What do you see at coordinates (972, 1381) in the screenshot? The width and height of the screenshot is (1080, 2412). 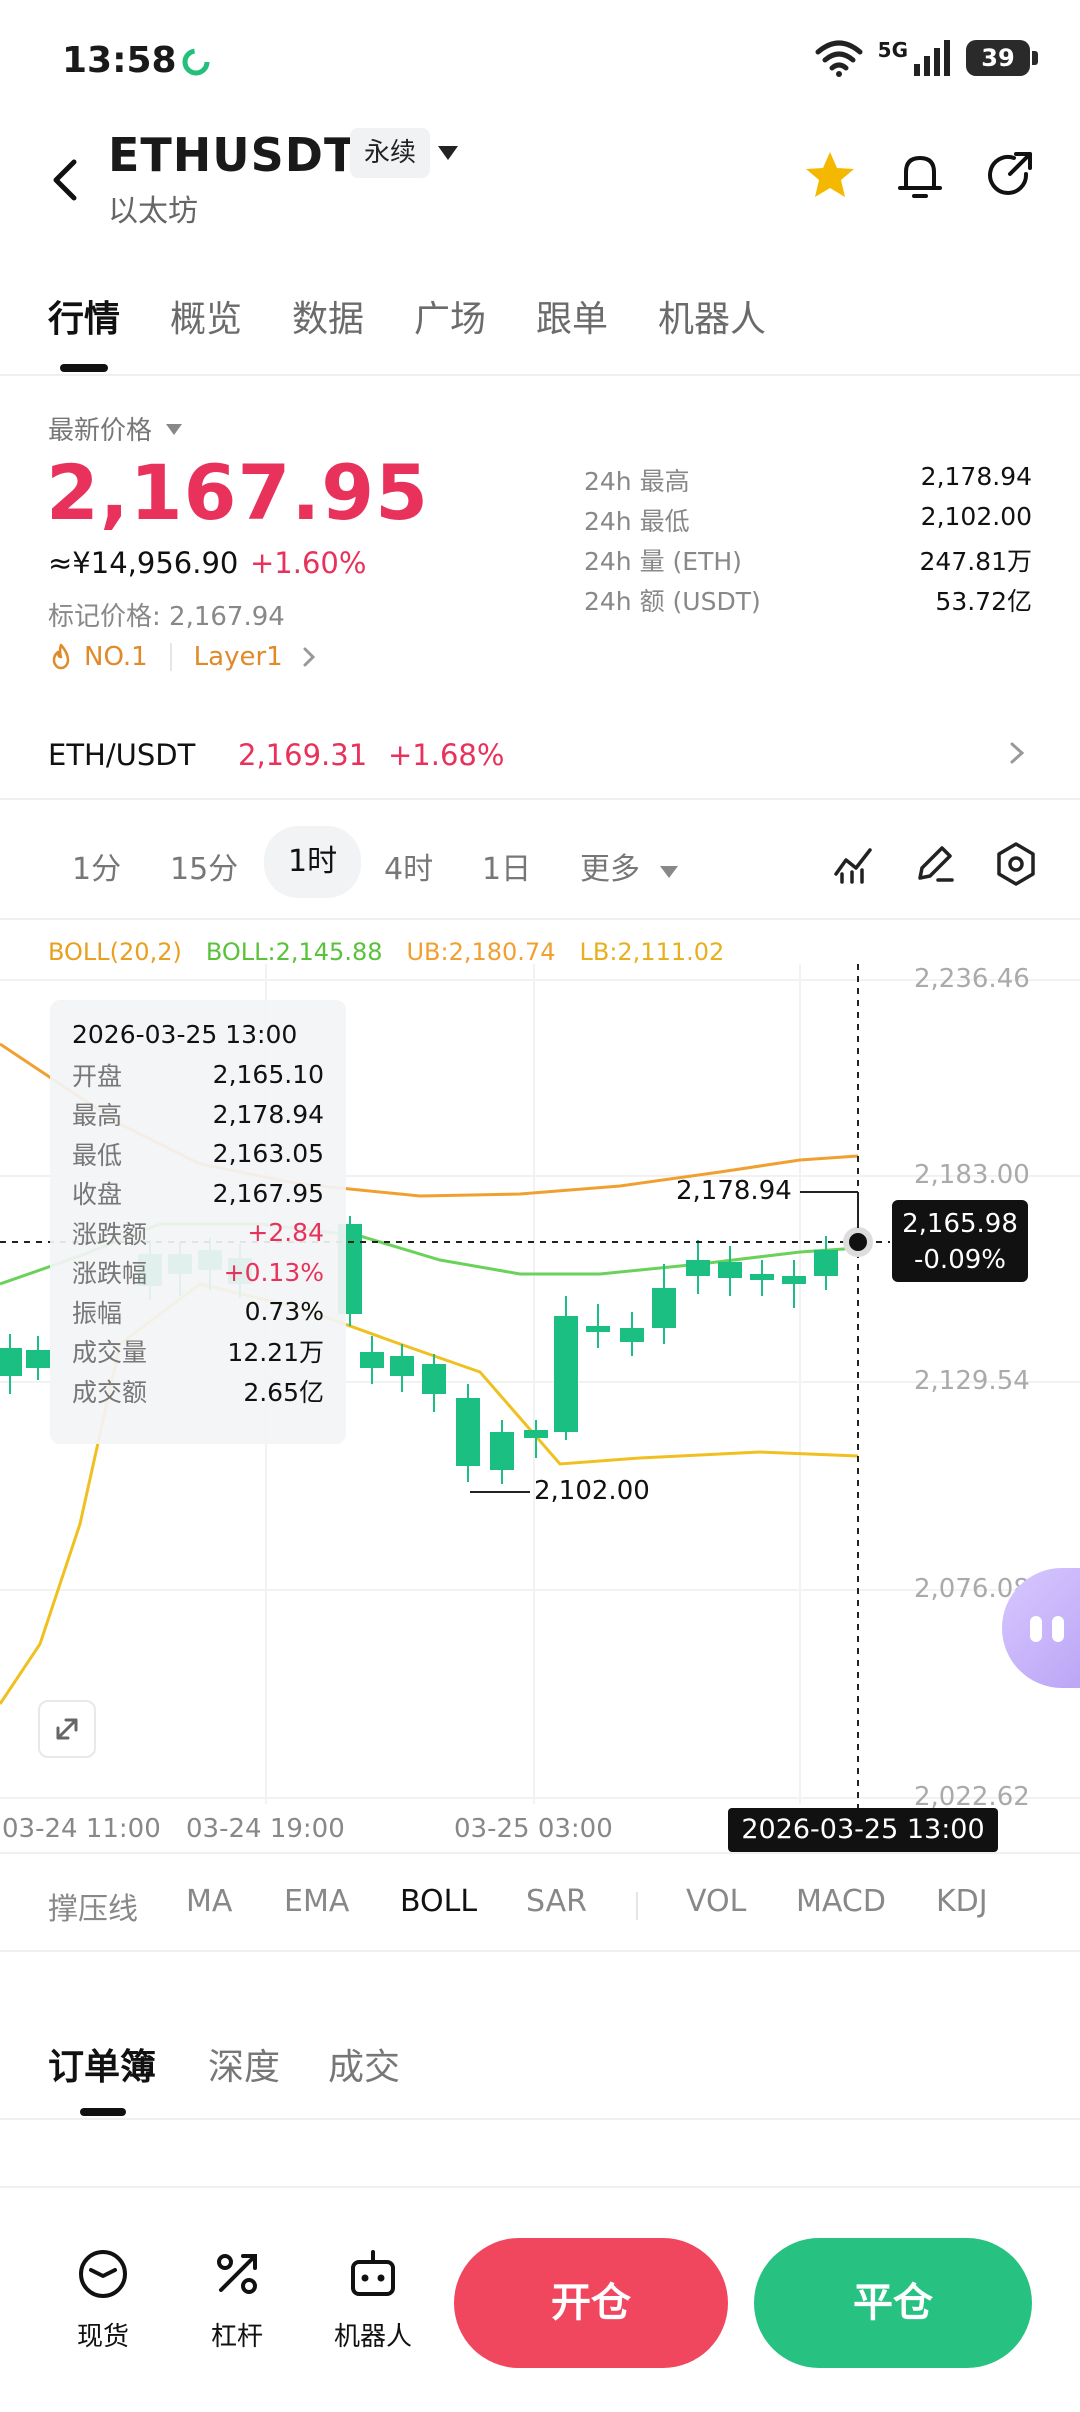 I see `y-tick-label: 2,129.54` at bounding box center [972, 1381].